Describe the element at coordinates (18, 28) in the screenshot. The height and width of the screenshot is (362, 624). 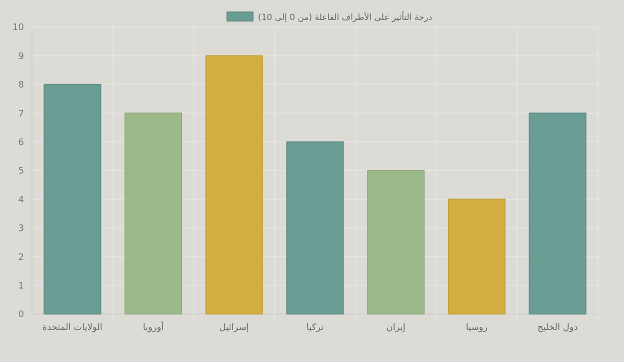
I see `y-tick-label: 10` at that location.